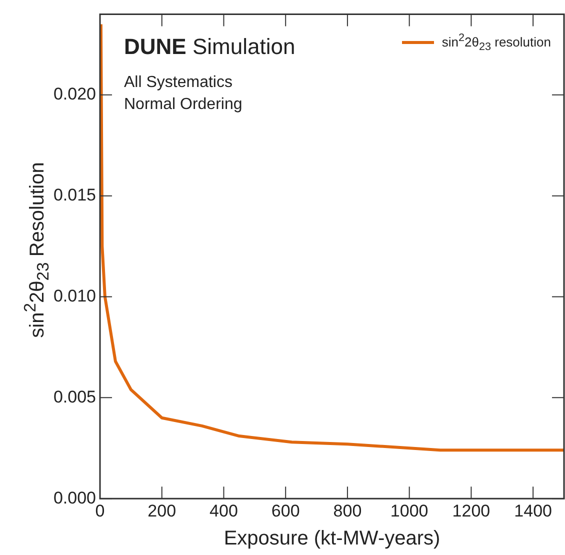  What do you see at coordinates (210, 47) in the screenshot?
I see `annotation: DUNE Simulation` at bounding box center [210, 47].